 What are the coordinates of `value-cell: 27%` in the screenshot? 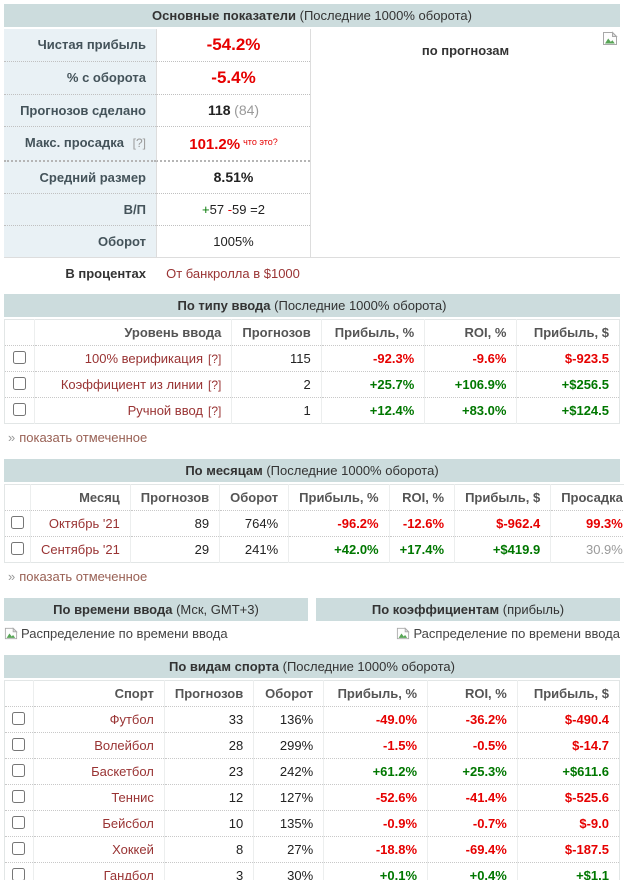 It's located at (288, 849).